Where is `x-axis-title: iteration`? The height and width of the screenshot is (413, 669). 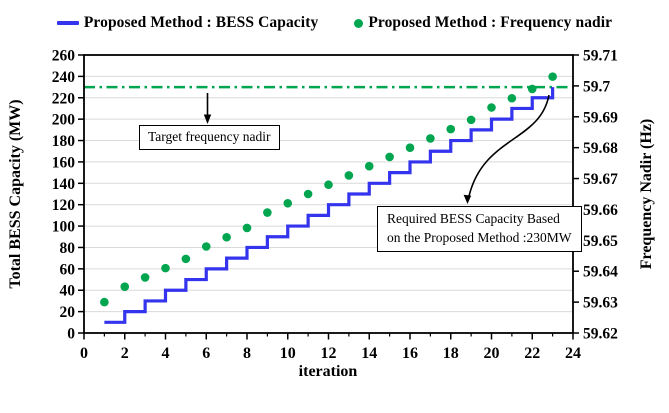 x-axis-title: iteration is located at coordinates (328, 371).